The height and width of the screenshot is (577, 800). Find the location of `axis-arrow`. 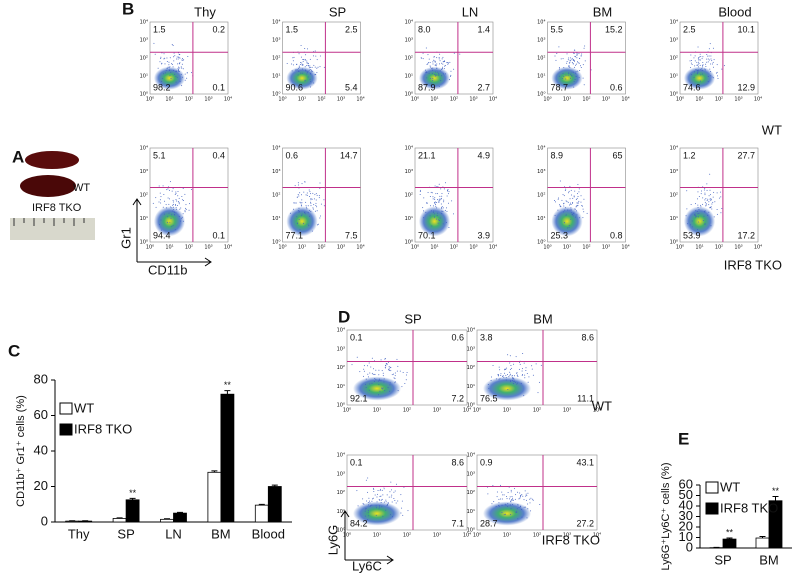

axis-arrow is located at coordinates (367, 537).